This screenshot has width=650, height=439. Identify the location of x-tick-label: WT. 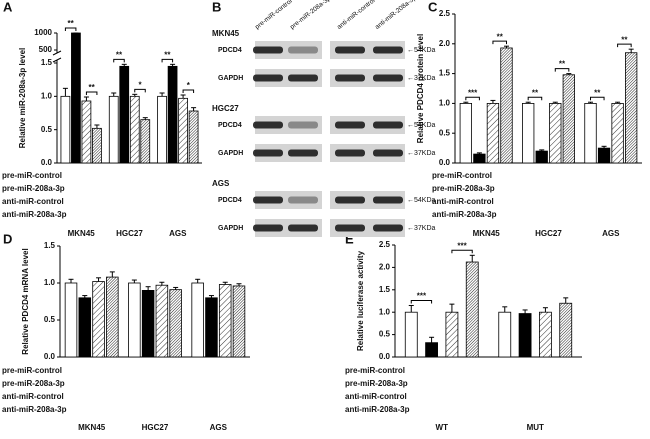
(442, 427).